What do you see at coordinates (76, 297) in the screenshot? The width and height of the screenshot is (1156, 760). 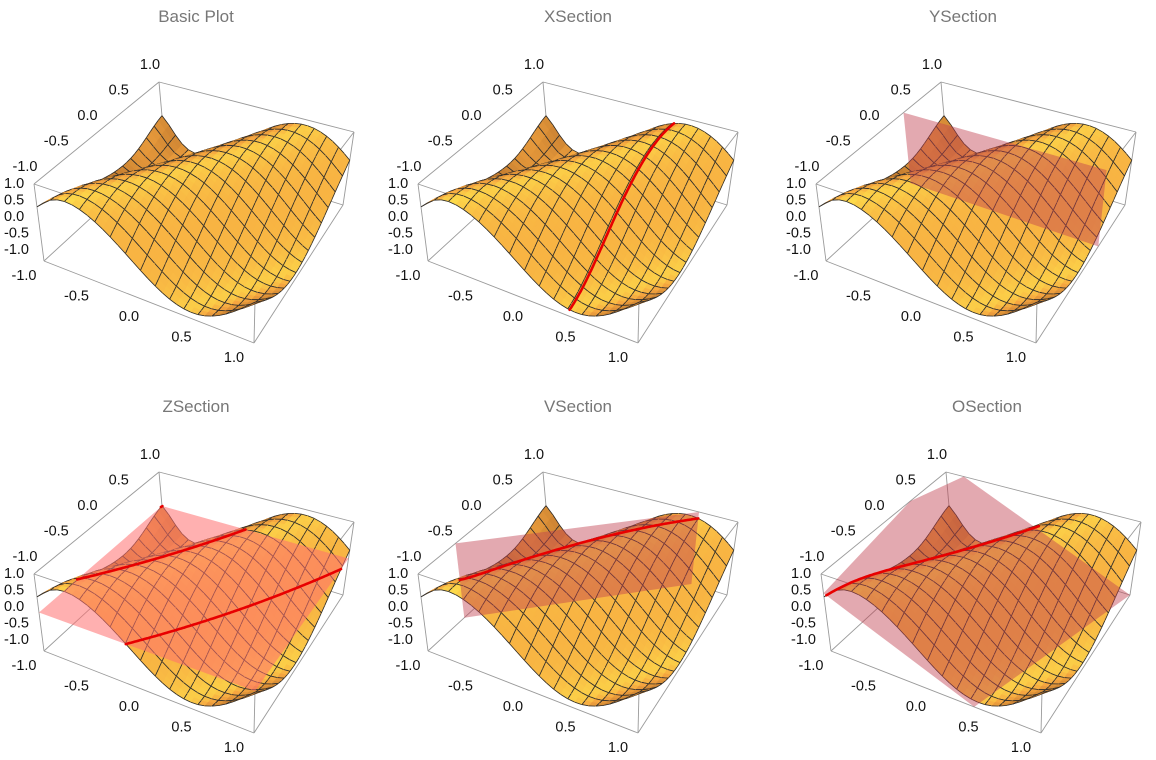 I see `x-tick-label: -0.5` at bounding box center [76, 297].